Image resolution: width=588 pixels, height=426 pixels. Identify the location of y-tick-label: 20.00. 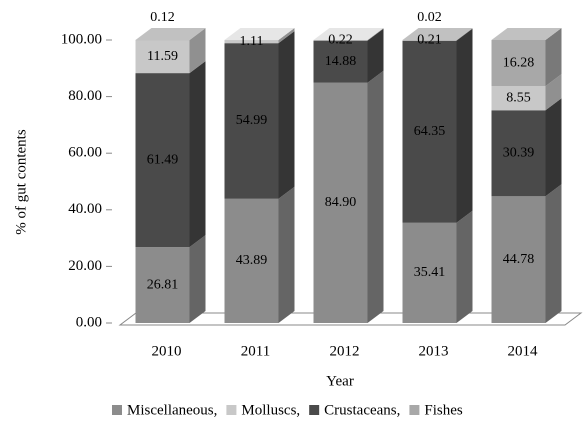
(85, 266).